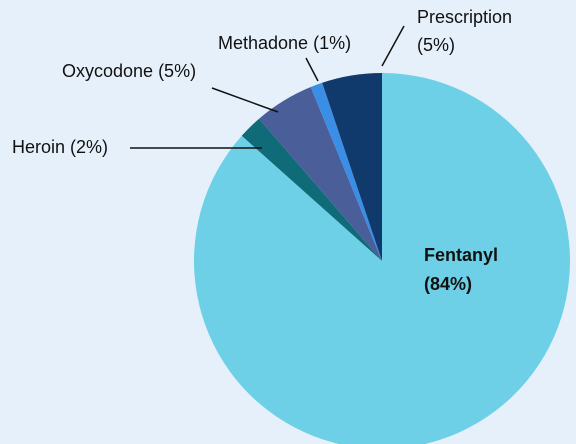  What do you see at coordinates (464, 17) in the screenshot?
I see `slice-label: Prescription` at bounding box center [464, 17].